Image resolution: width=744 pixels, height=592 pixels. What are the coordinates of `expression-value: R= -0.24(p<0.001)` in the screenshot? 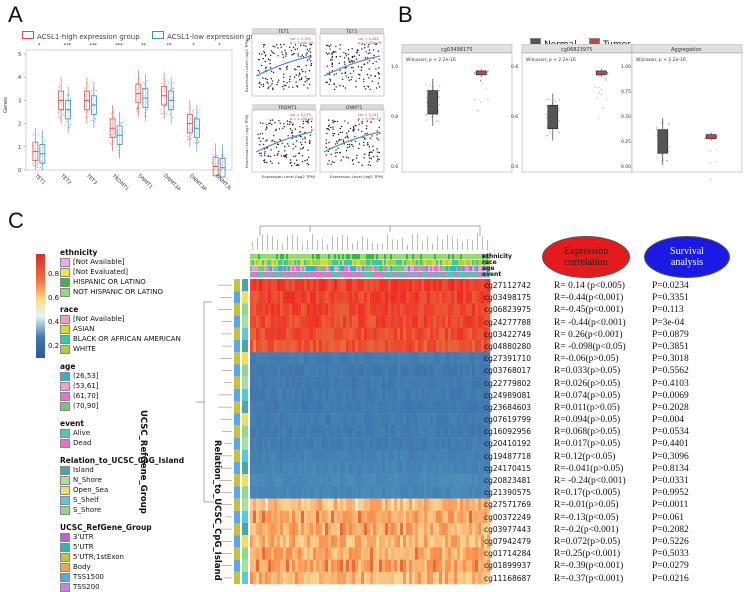 It's located at (590, 481).